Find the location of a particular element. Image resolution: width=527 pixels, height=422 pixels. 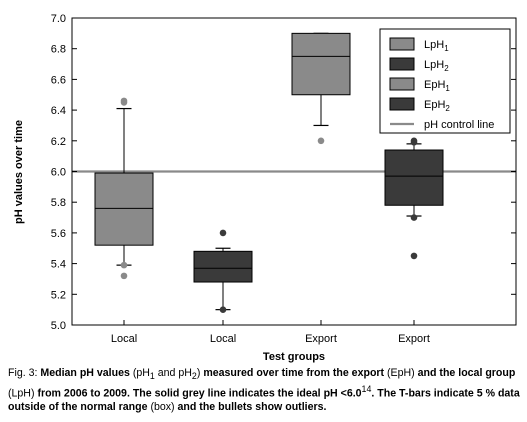

box-eph2 is located at coordinates (414, 198).